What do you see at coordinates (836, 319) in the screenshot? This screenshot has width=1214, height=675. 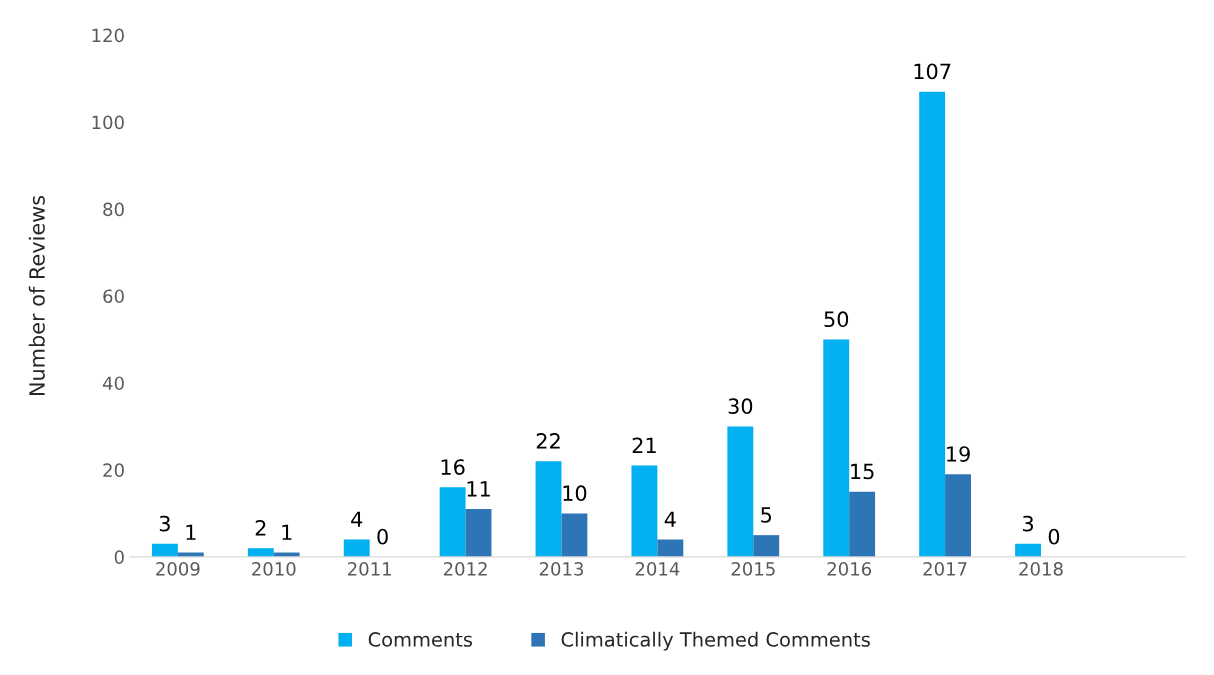 I see `data-label: 50` at bounding box center [836, 319].